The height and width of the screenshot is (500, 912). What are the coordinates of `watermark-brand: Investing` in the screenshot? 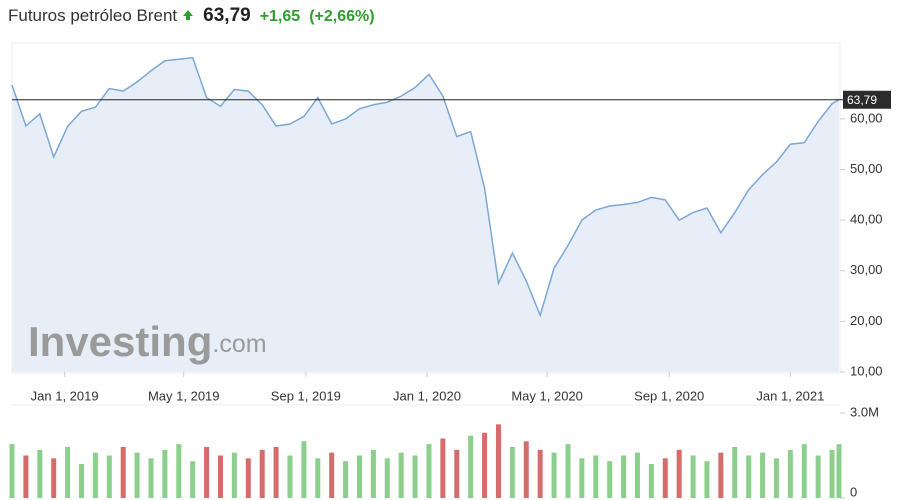 It's located at (120, 341).